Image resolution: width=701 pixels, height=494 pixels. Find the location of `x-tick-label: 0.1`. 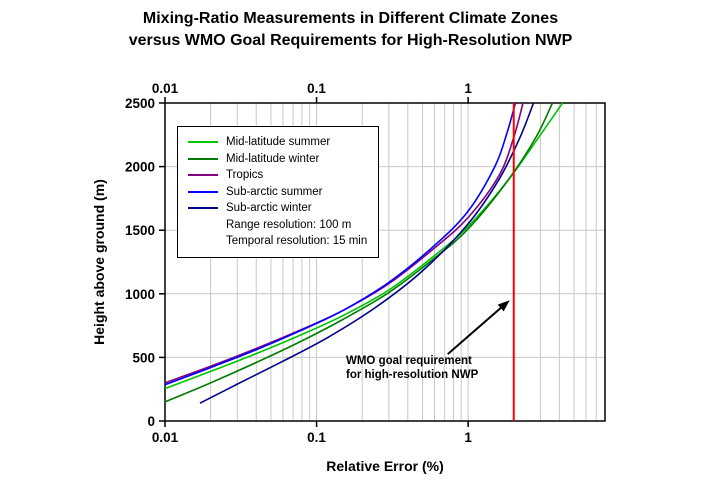

x-tick-label: 0.1 is located at coordinates (316, 437).